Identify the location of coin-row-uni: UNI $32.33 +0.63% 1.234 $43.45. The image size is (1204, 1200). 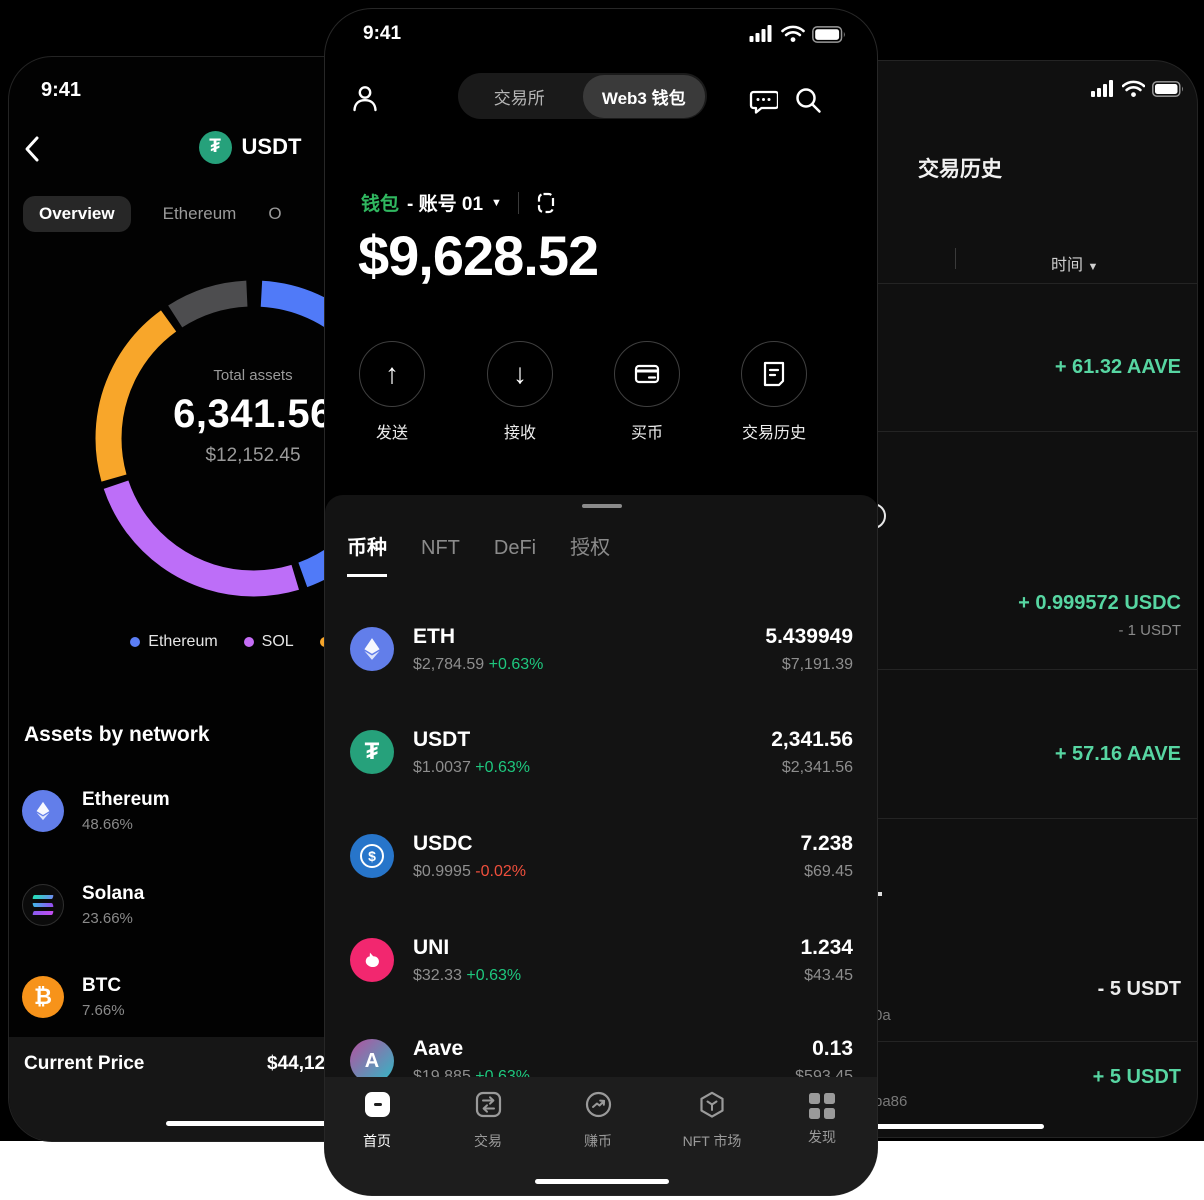
(601, 960).